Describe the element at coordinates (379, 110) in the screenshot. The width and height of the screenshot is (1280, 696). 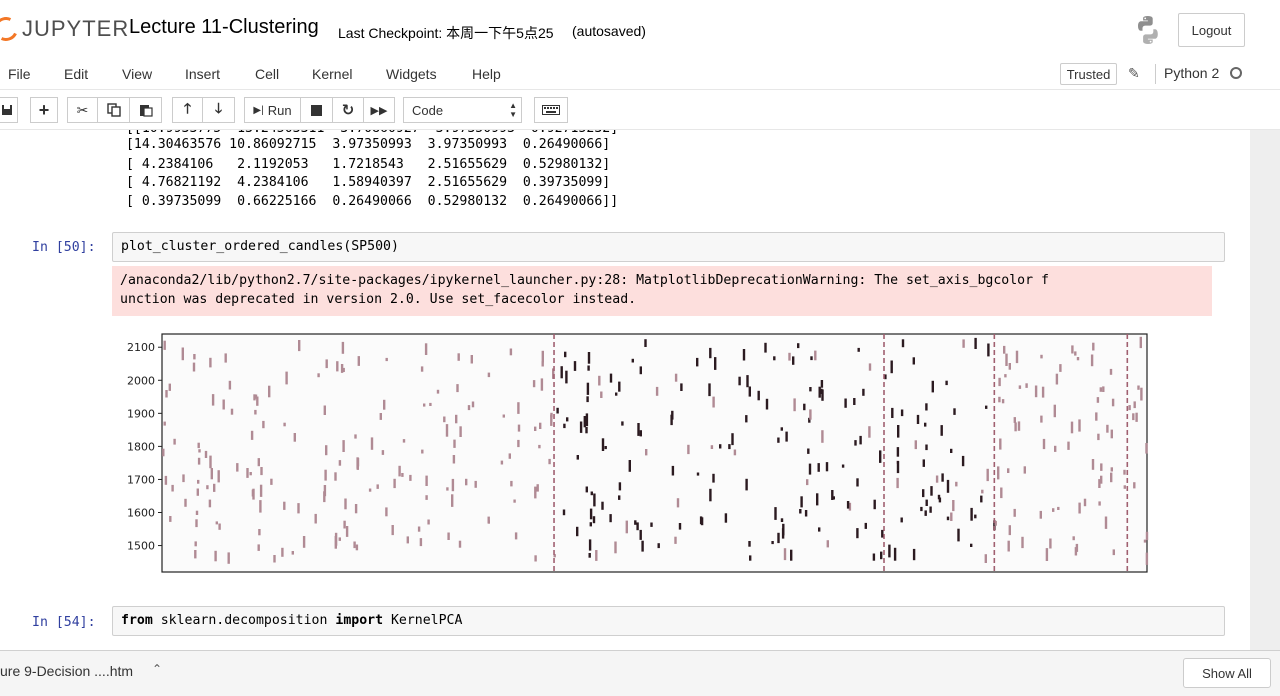
I see `restart-run-all-button: ▶▶` at that location.